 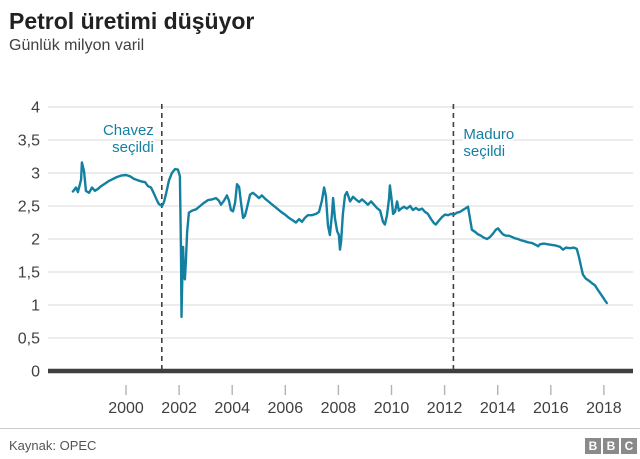 I want to click on x-tick-label: 2016, so click(x=551, y=408).